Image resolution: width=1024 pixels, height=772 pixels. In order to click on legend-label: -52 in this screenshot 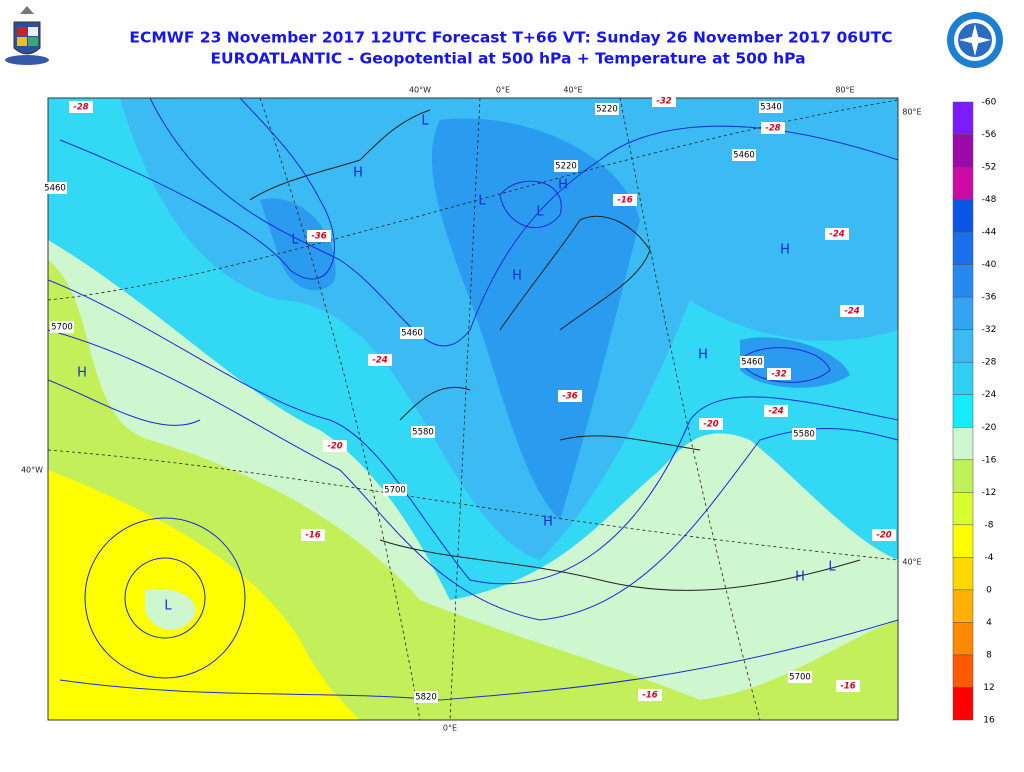, I will do `click(989, 168)`.